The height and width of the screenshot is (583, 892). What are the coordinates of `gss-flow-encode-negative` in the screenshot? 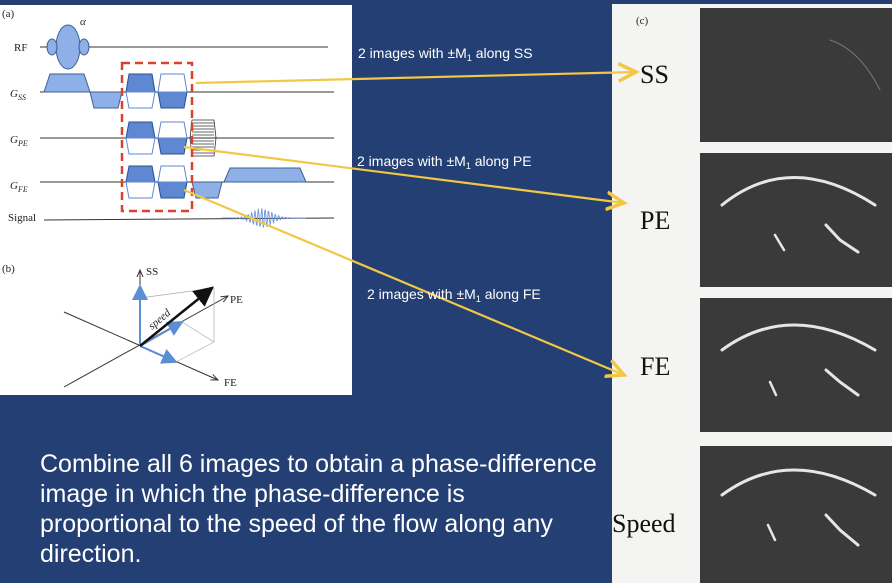 It's located at (140, 100).